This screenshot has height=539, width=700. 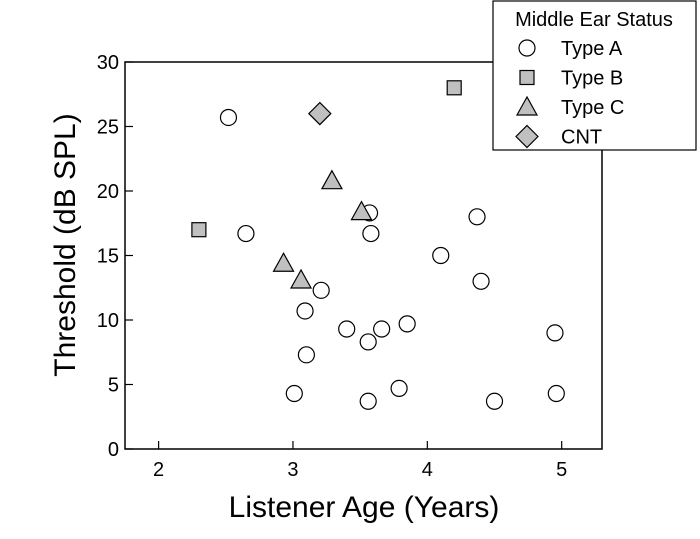 I want to click on y-tick-label: 0, so click(x=113, y=450).